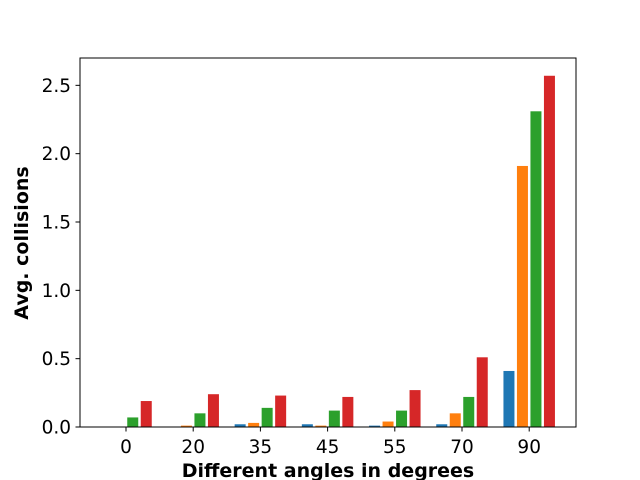 The width and height of the screenshot is (640, 480). I want to click on bar-70-s2, so click(455, 420).